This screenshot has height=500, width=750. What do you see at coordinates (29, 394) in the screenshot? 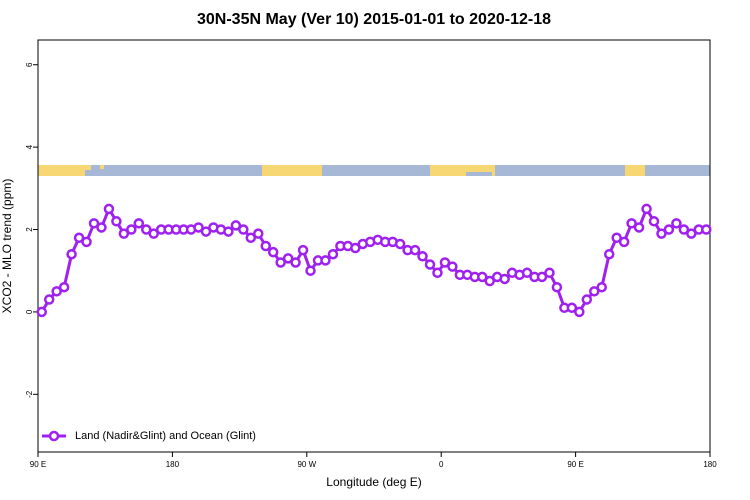
I see `y-tick-label: -2` at bounding box center [29, 394].